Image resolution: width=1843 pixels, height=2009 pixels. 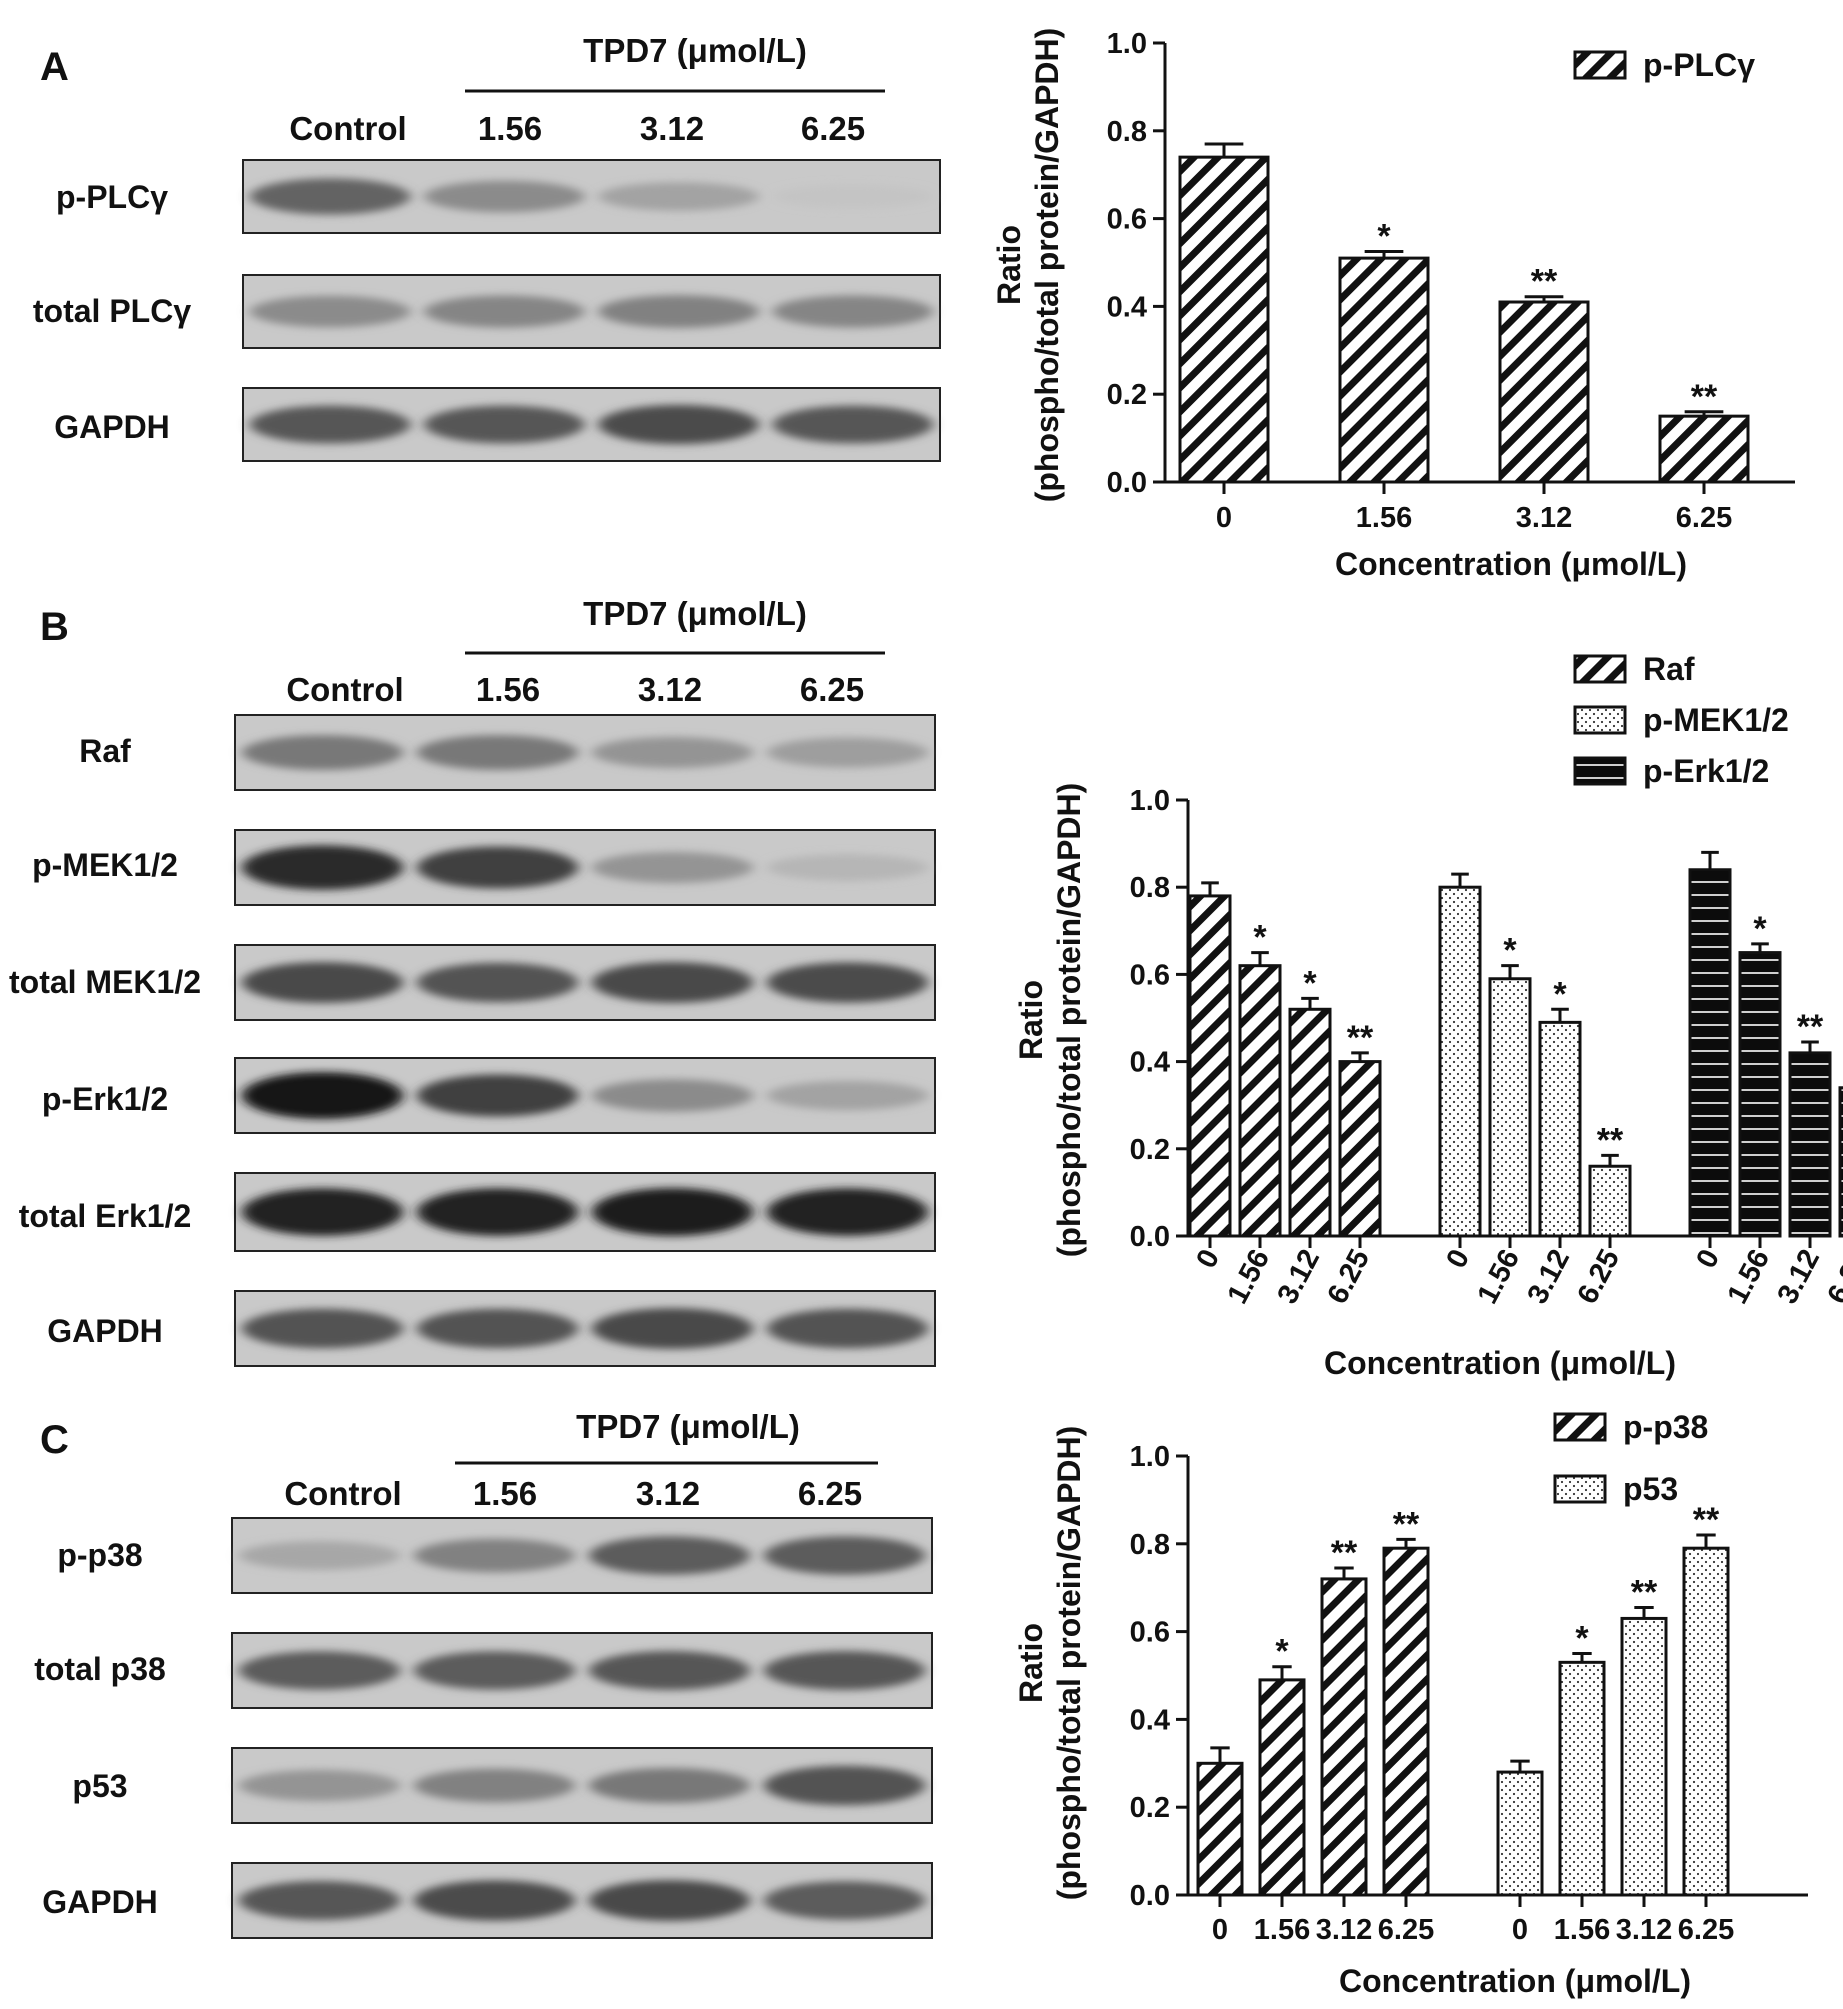 What do you see at coordinates (1069, 1020) in the screenshot?
I see `chart-b-ylabel-line2: (phospho/total protein/GAPDH)` at bounding box center [1069, 1020].